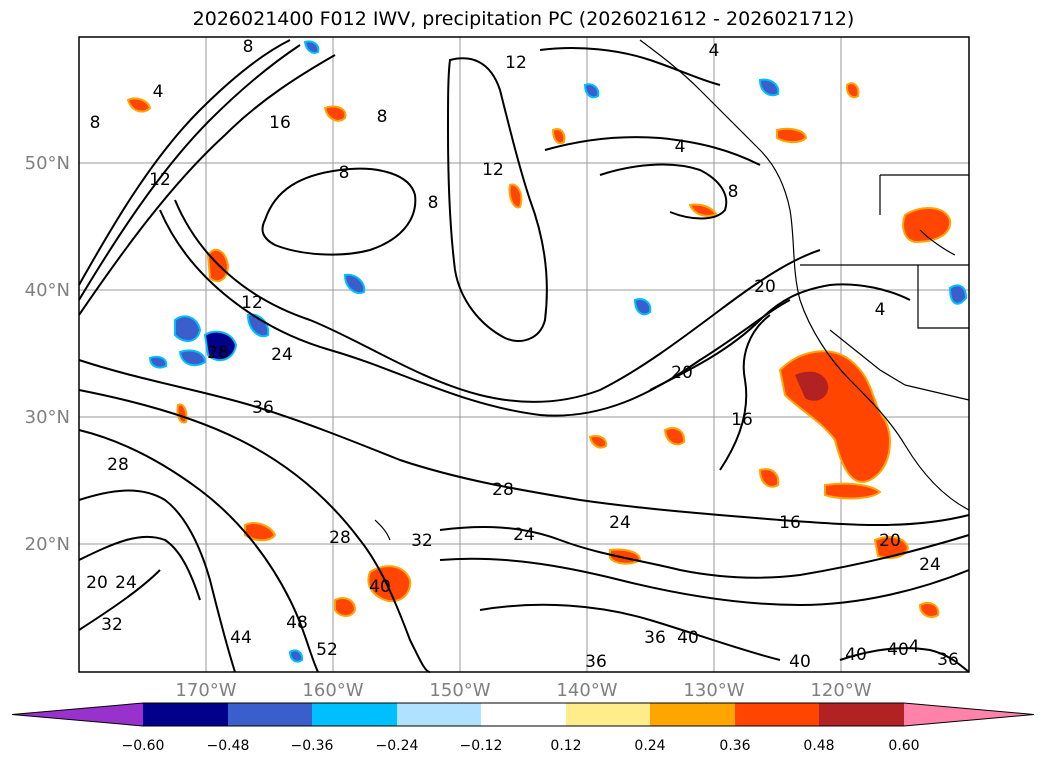  Describe the element at coordinates (812, 386) in the screenshot. I see `precip-patch-darkred` at that location.